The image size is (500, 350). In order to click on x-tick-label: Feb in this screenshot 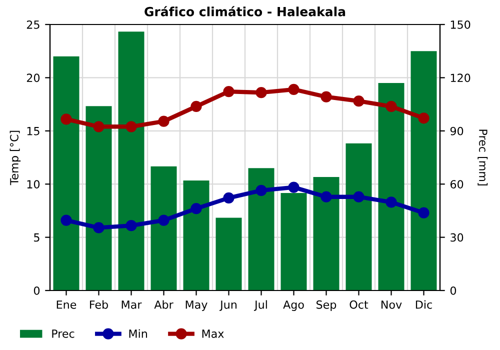, I will do `click(99, 304)`.